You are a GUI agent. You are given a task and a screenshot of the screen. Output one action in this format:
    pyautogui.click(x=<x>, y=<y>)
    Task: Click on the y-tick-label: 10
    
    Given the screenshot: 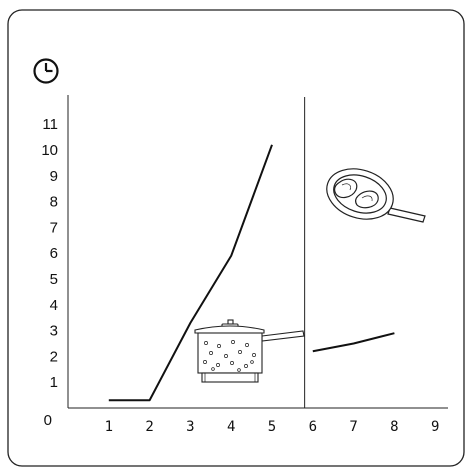 What is the action you would take?
    pyautogui.click(x=49, y=150)
    